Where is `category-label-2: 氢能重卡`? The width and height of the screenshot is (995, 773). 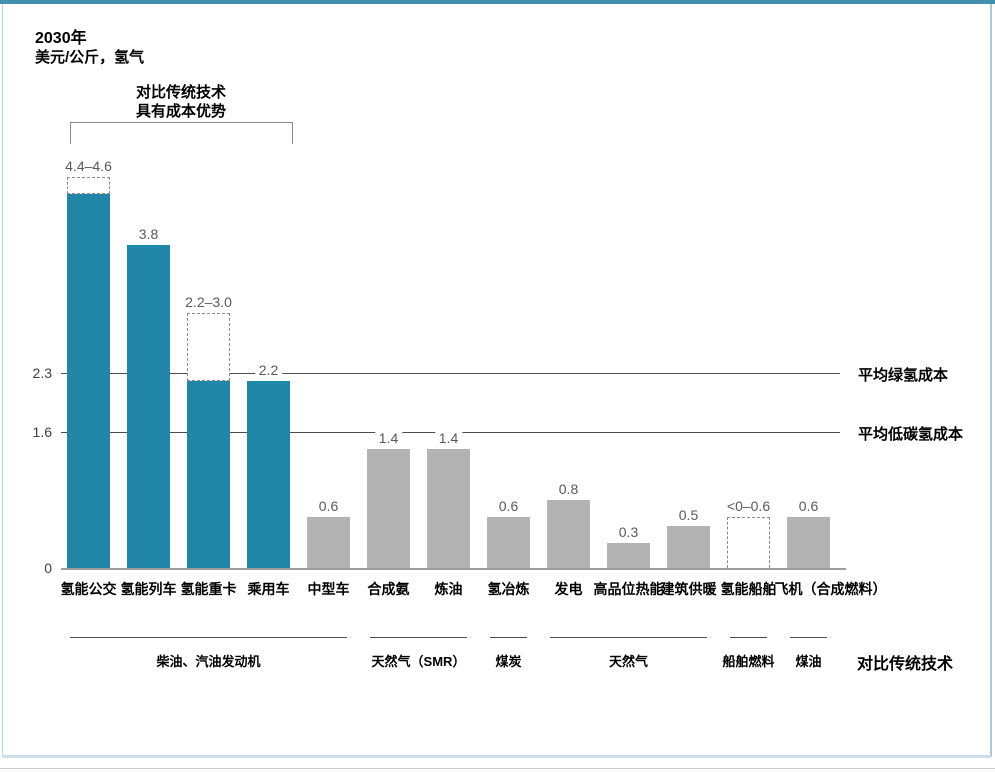 category-label-2: 氢能重卡 is located at coordinates (208, 589).